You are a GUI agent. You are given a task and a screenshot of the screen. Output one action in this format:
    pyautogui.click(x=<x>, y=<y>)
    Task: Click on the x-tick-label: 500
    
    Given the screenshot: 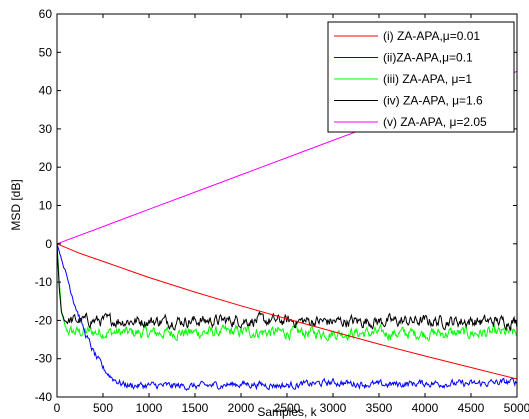 What is the action you would take?
    pyautogui.click(x=103, y=408)
    